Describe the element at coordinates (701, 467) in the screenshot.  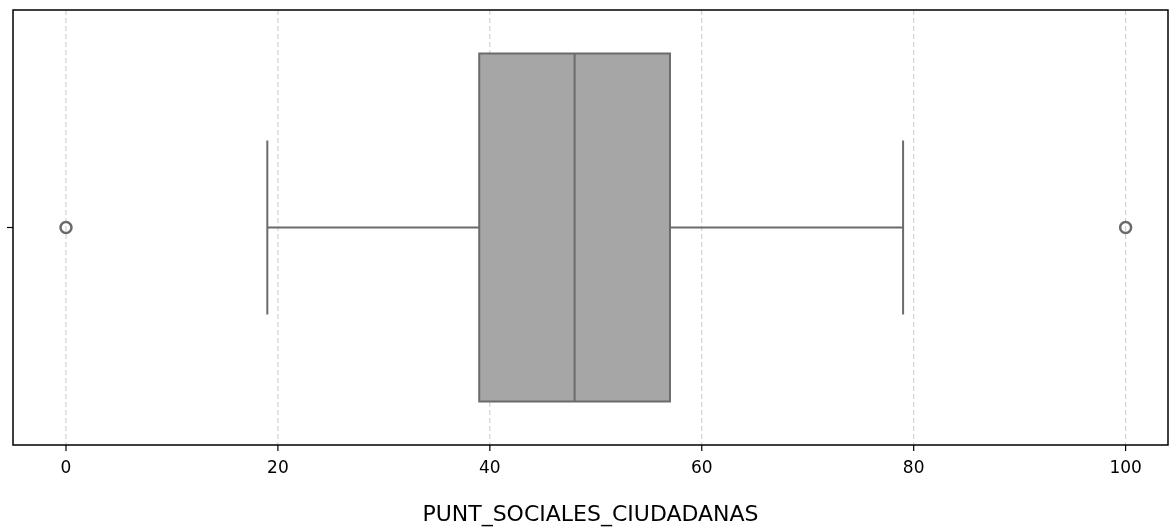
I see `x-tick-label: 60` at that location.